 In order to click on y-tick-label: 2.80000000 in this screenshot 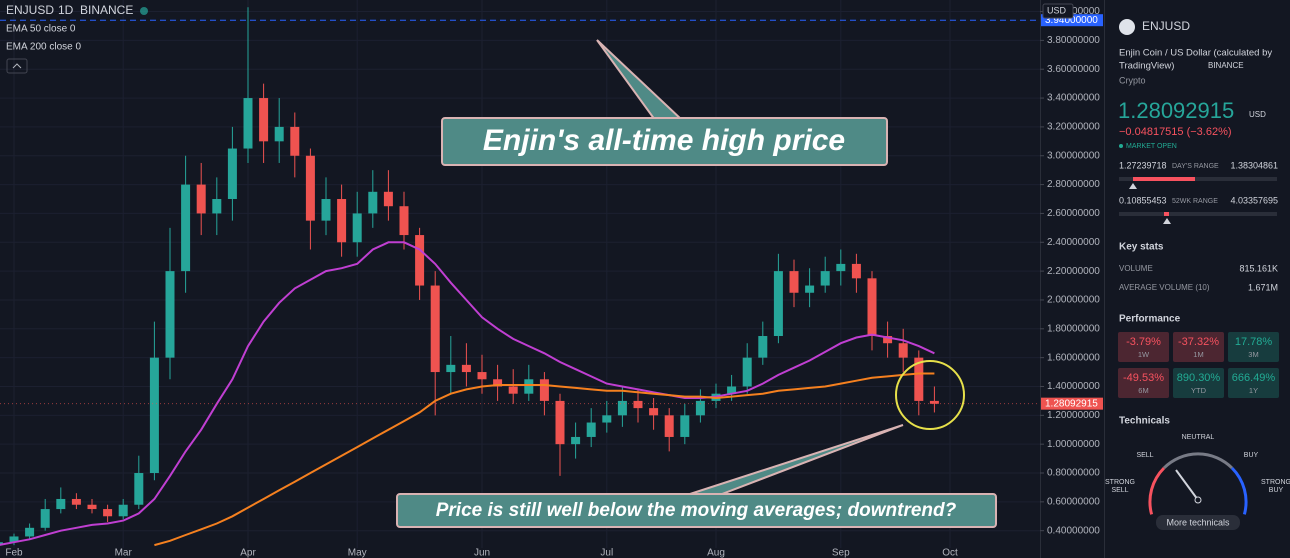, I will do `click(1073, 184)`.